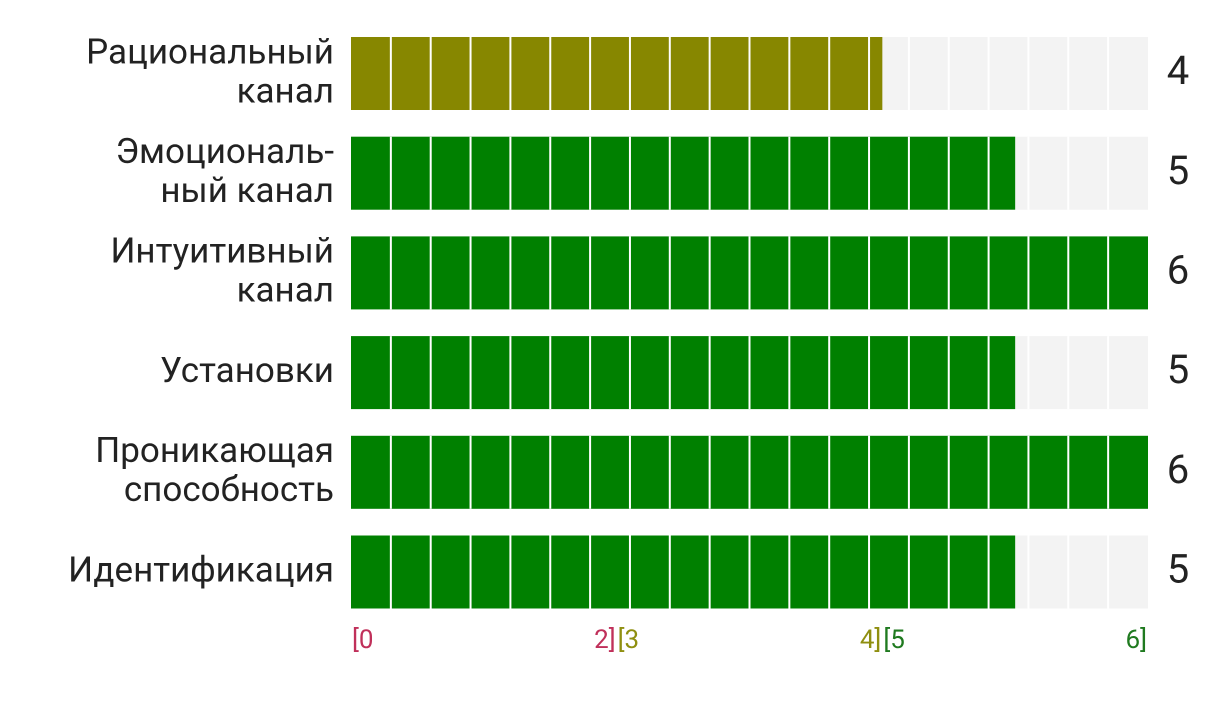 Image resolution: width=1220 pixels, height=704 pixels. What do you see at coordinates (247, 190) in the screenshot?
I see `category-label: ный канал` at bounding box center [247, 190].